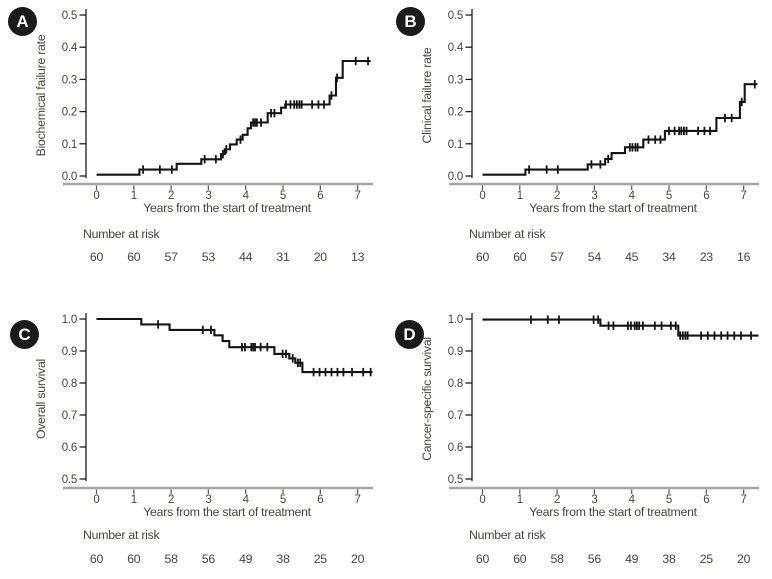 This screenshot has height=579, width=772. Describe the element at coordinates (427, 95) in the screenshot. I see `y-axis-label: Clinical failure rate` at that location.